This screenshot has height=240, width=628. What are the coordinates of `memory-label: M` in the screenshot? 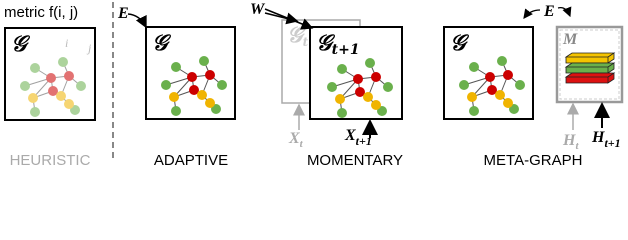 It's located at (570, 39).